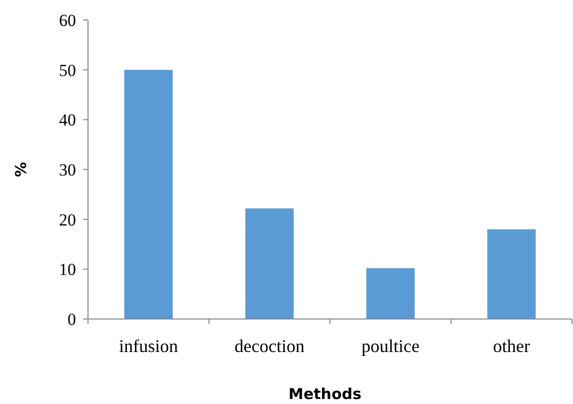 The height and width of the screenshot is (404, 573). Describe the element at coordinates (325, 394) in the screenshot. I see `x-axis-title: Methods` at that location.